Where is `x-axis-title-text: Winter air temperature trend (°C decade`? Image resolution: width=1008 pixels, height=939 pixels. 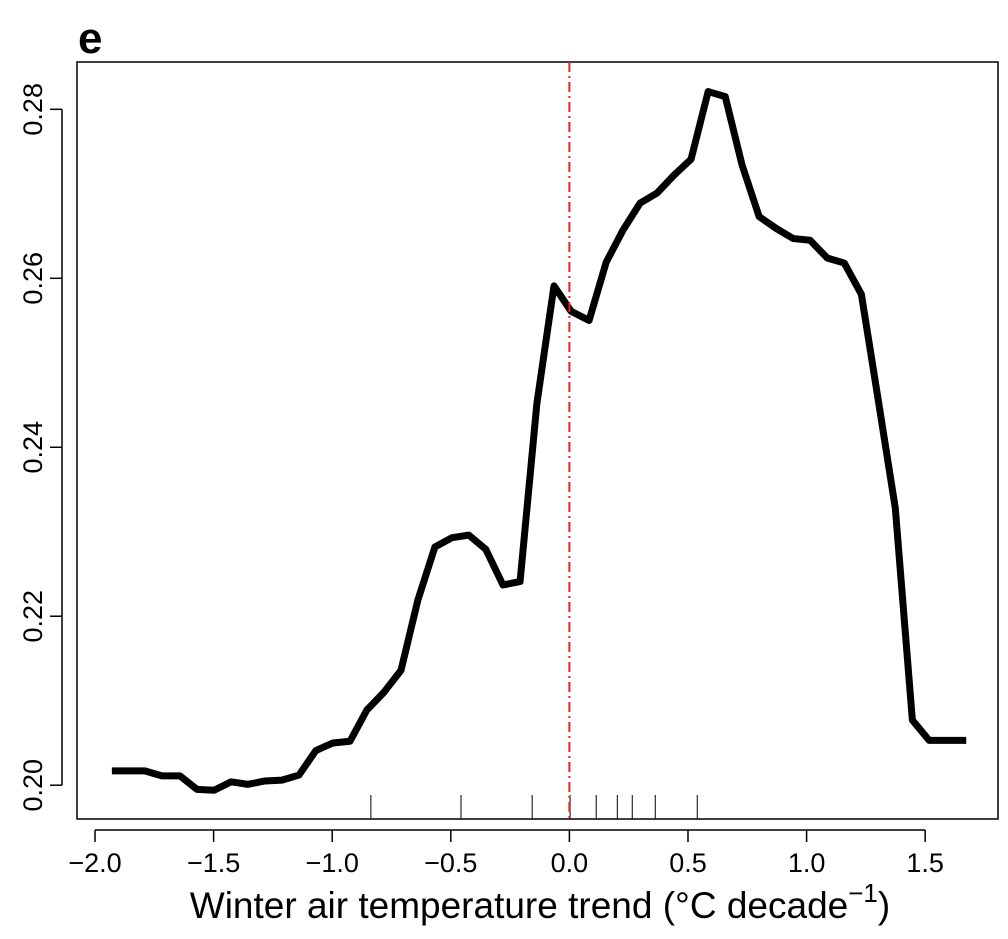 x-axis-title-text: Winter air temperature trend (°C decade is located at coordinates (519, 905).